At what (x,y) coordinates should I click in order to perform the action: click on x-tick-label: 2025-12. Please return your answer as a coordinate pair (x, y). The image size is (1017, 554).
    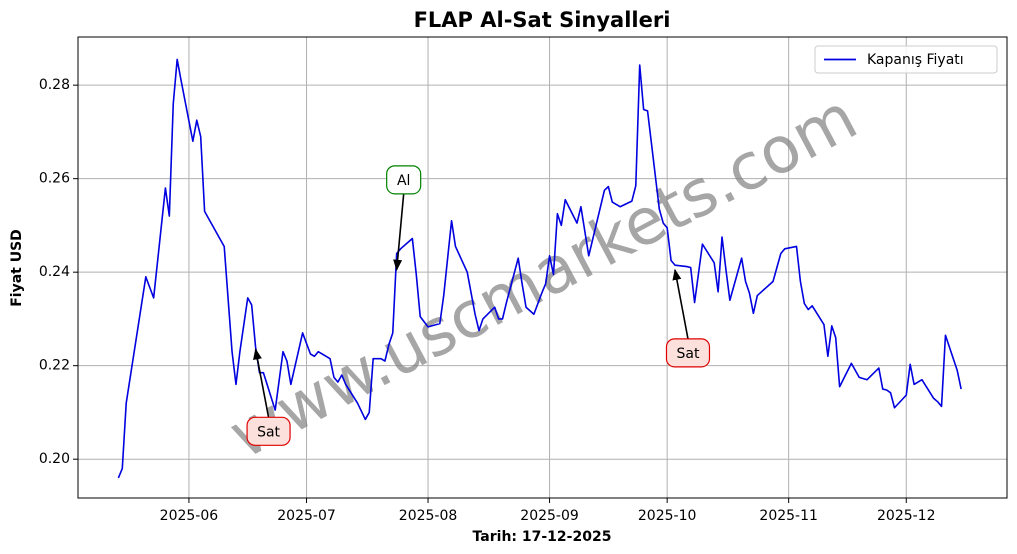
    Looking at the image, I should click on (906, 516).